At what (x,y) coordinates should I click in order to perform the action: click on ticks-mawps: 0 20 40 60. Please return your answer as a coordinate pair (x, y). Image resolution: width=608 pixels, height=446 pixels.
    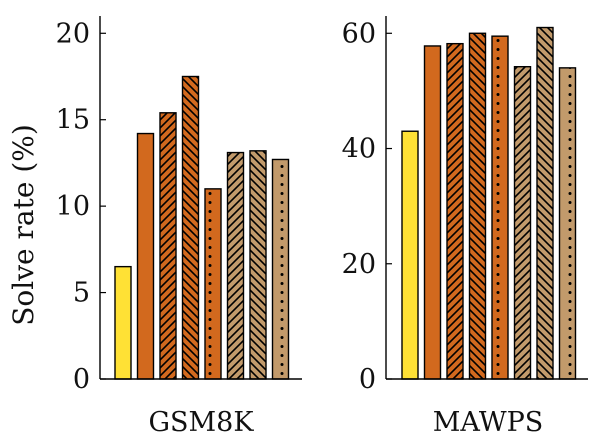
    Looking at the image, I should click on (367, 206).